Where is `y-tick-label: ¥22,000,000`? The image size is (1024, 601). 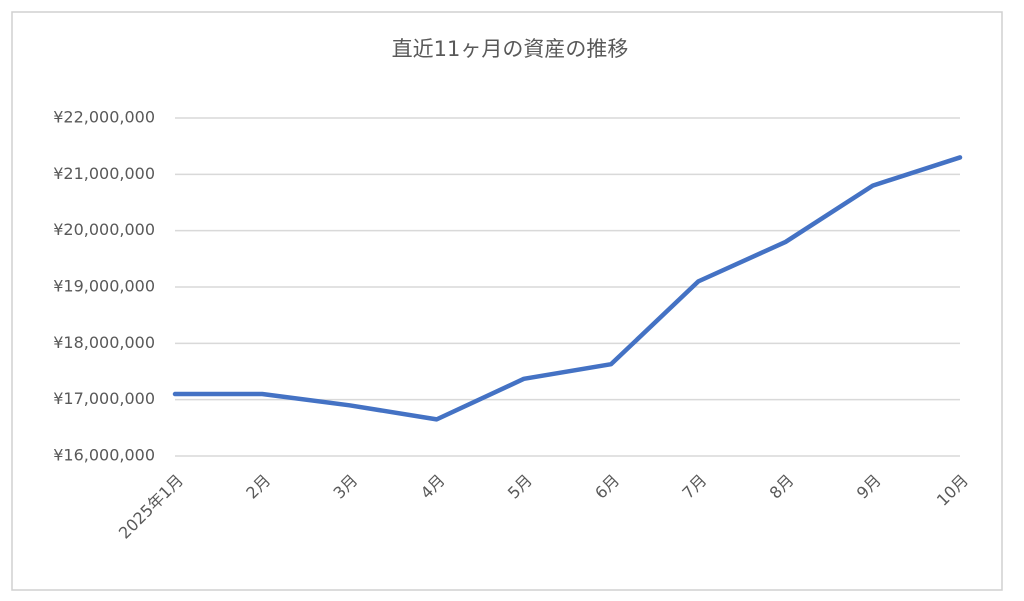
y-tick-label: ¥22,000,000 is located at coordinates (104, 117).